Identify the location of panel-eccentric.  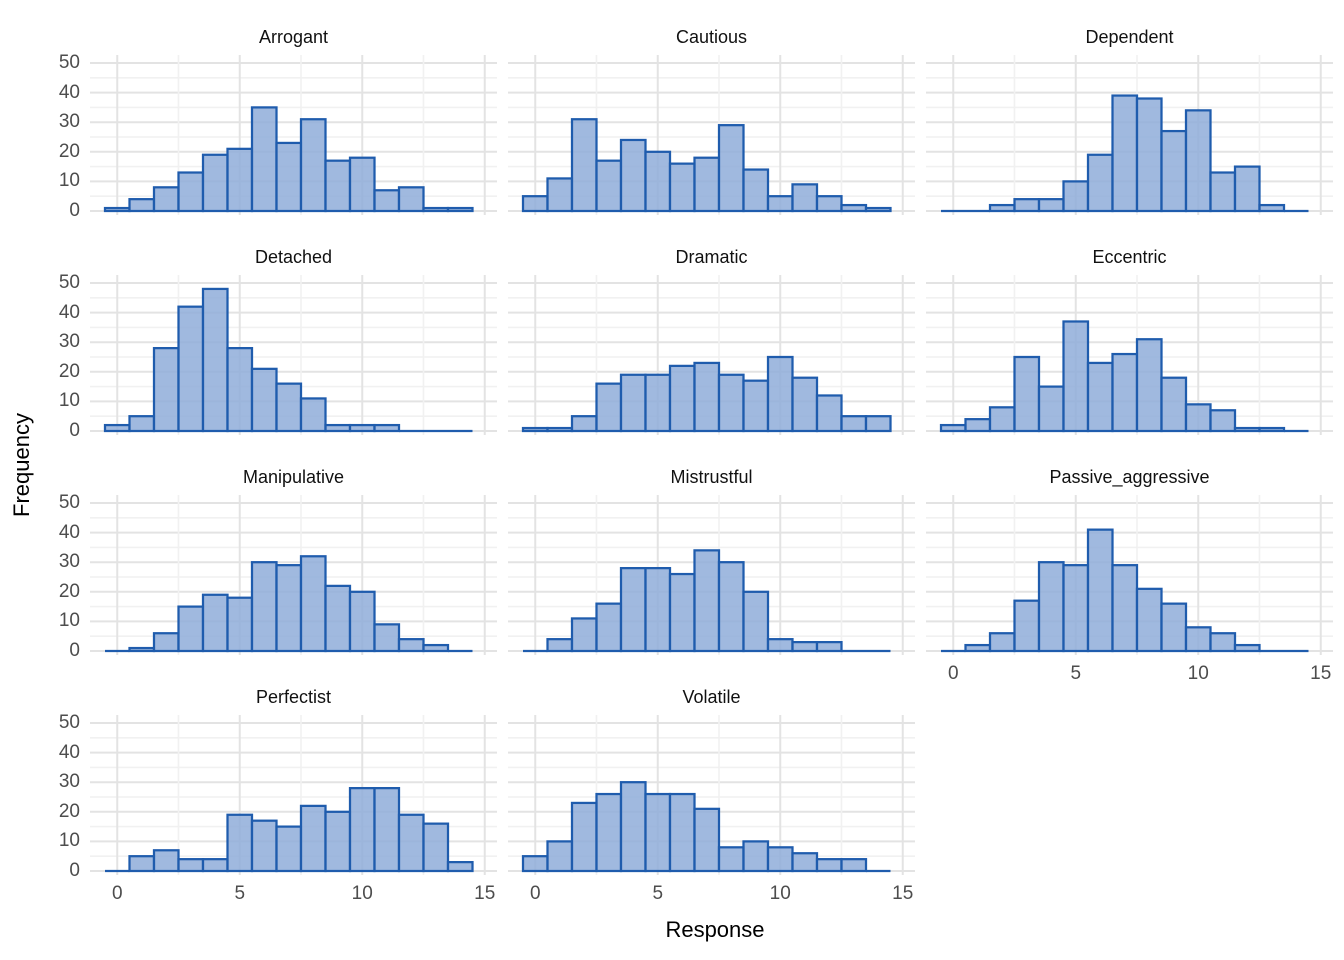
(1129, 355).